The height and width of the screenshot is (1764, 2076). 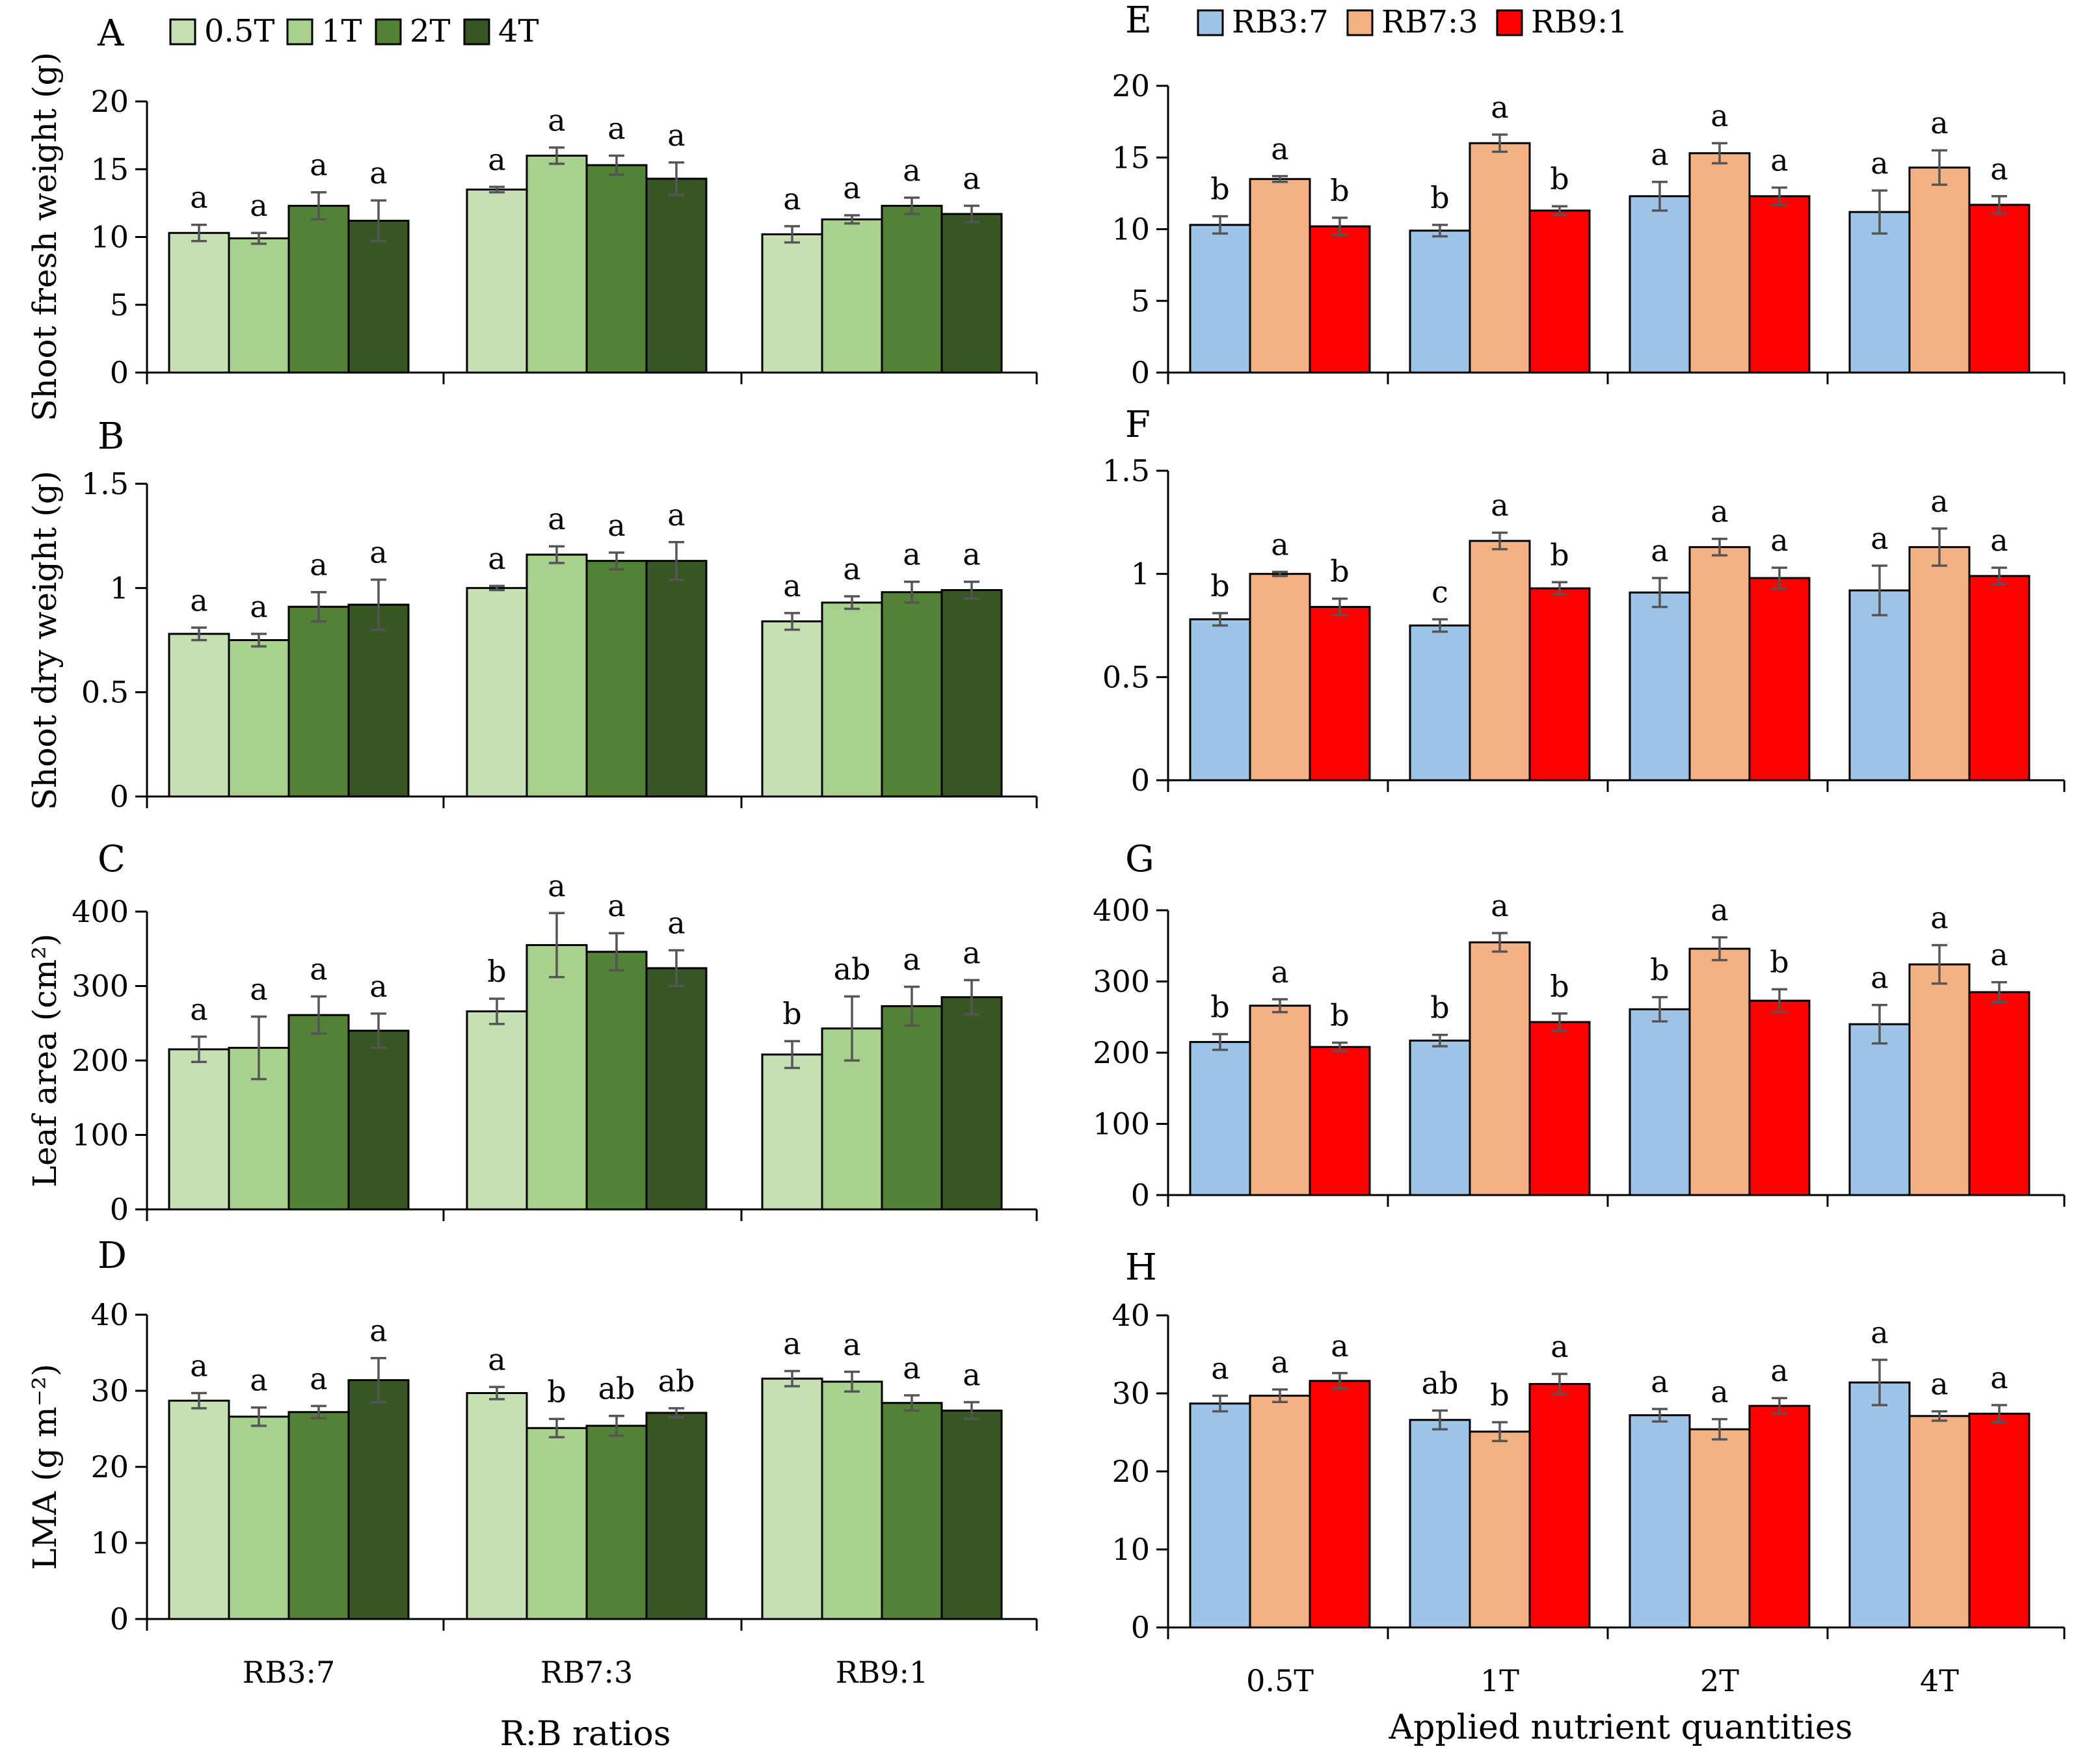 What do you see at coordinates (1429, 22) in the screenshot?
I see `legend-label: RB7:3` at bounding box center [1429, 22].